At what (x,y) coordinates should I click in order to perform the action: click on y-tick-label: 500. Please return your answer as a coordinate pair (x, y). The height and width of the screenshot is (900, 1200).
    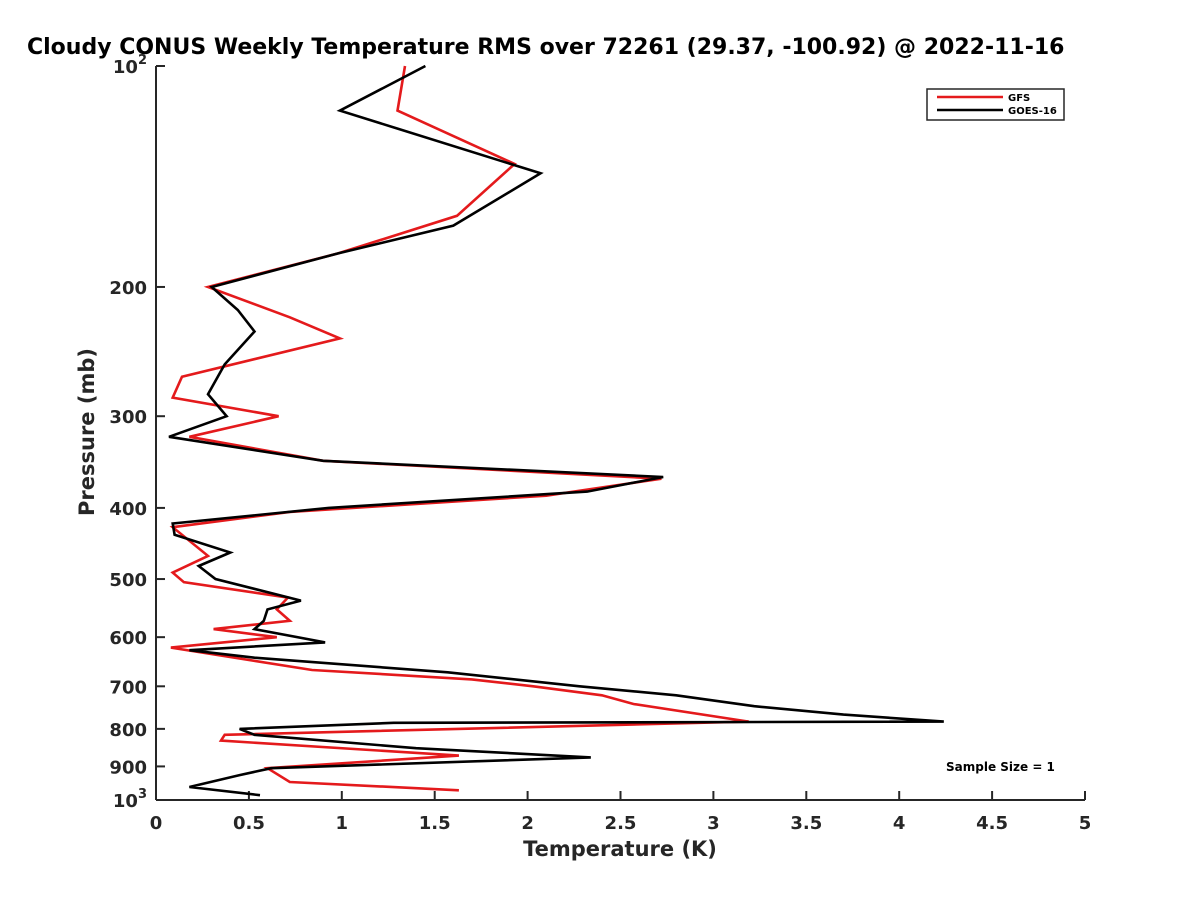
    Looking at the image, I should click on (128, 580).